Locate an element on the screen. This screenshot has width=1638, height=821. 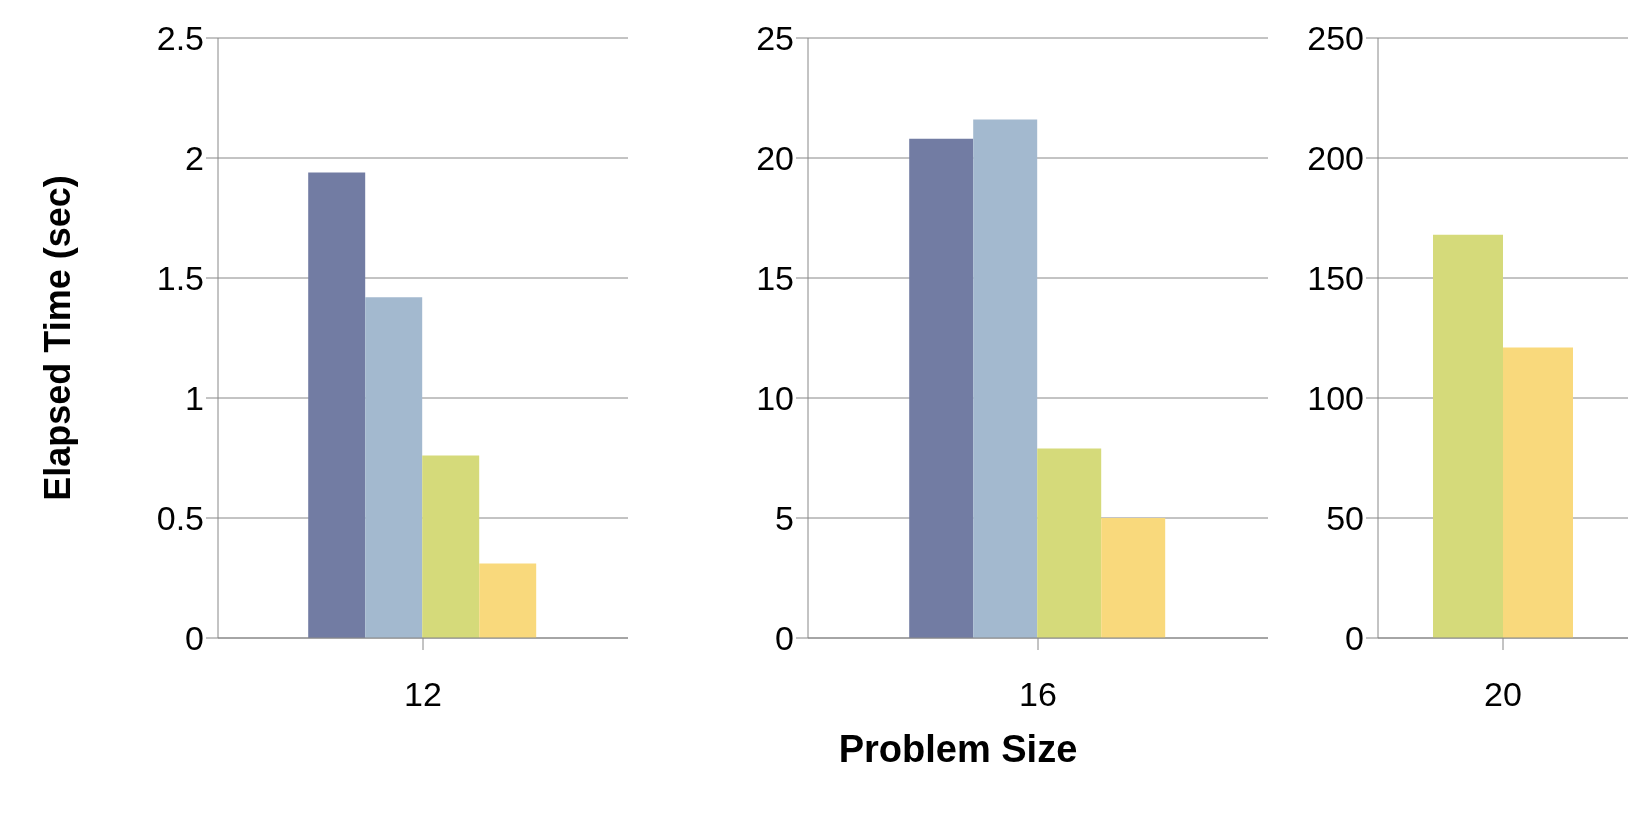
y-tick-label: 250 is located at coordinates (1335, 38).